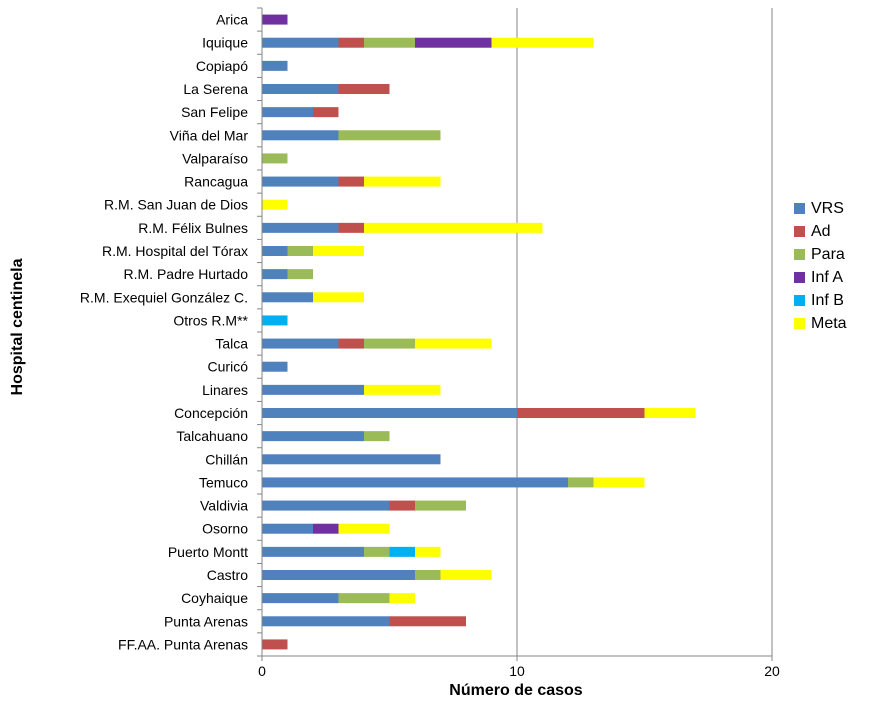  What do you see at coordinates (232, 20) in the screenshot?
I see `category-label-0: Arica` at bounding box center [232, 20].